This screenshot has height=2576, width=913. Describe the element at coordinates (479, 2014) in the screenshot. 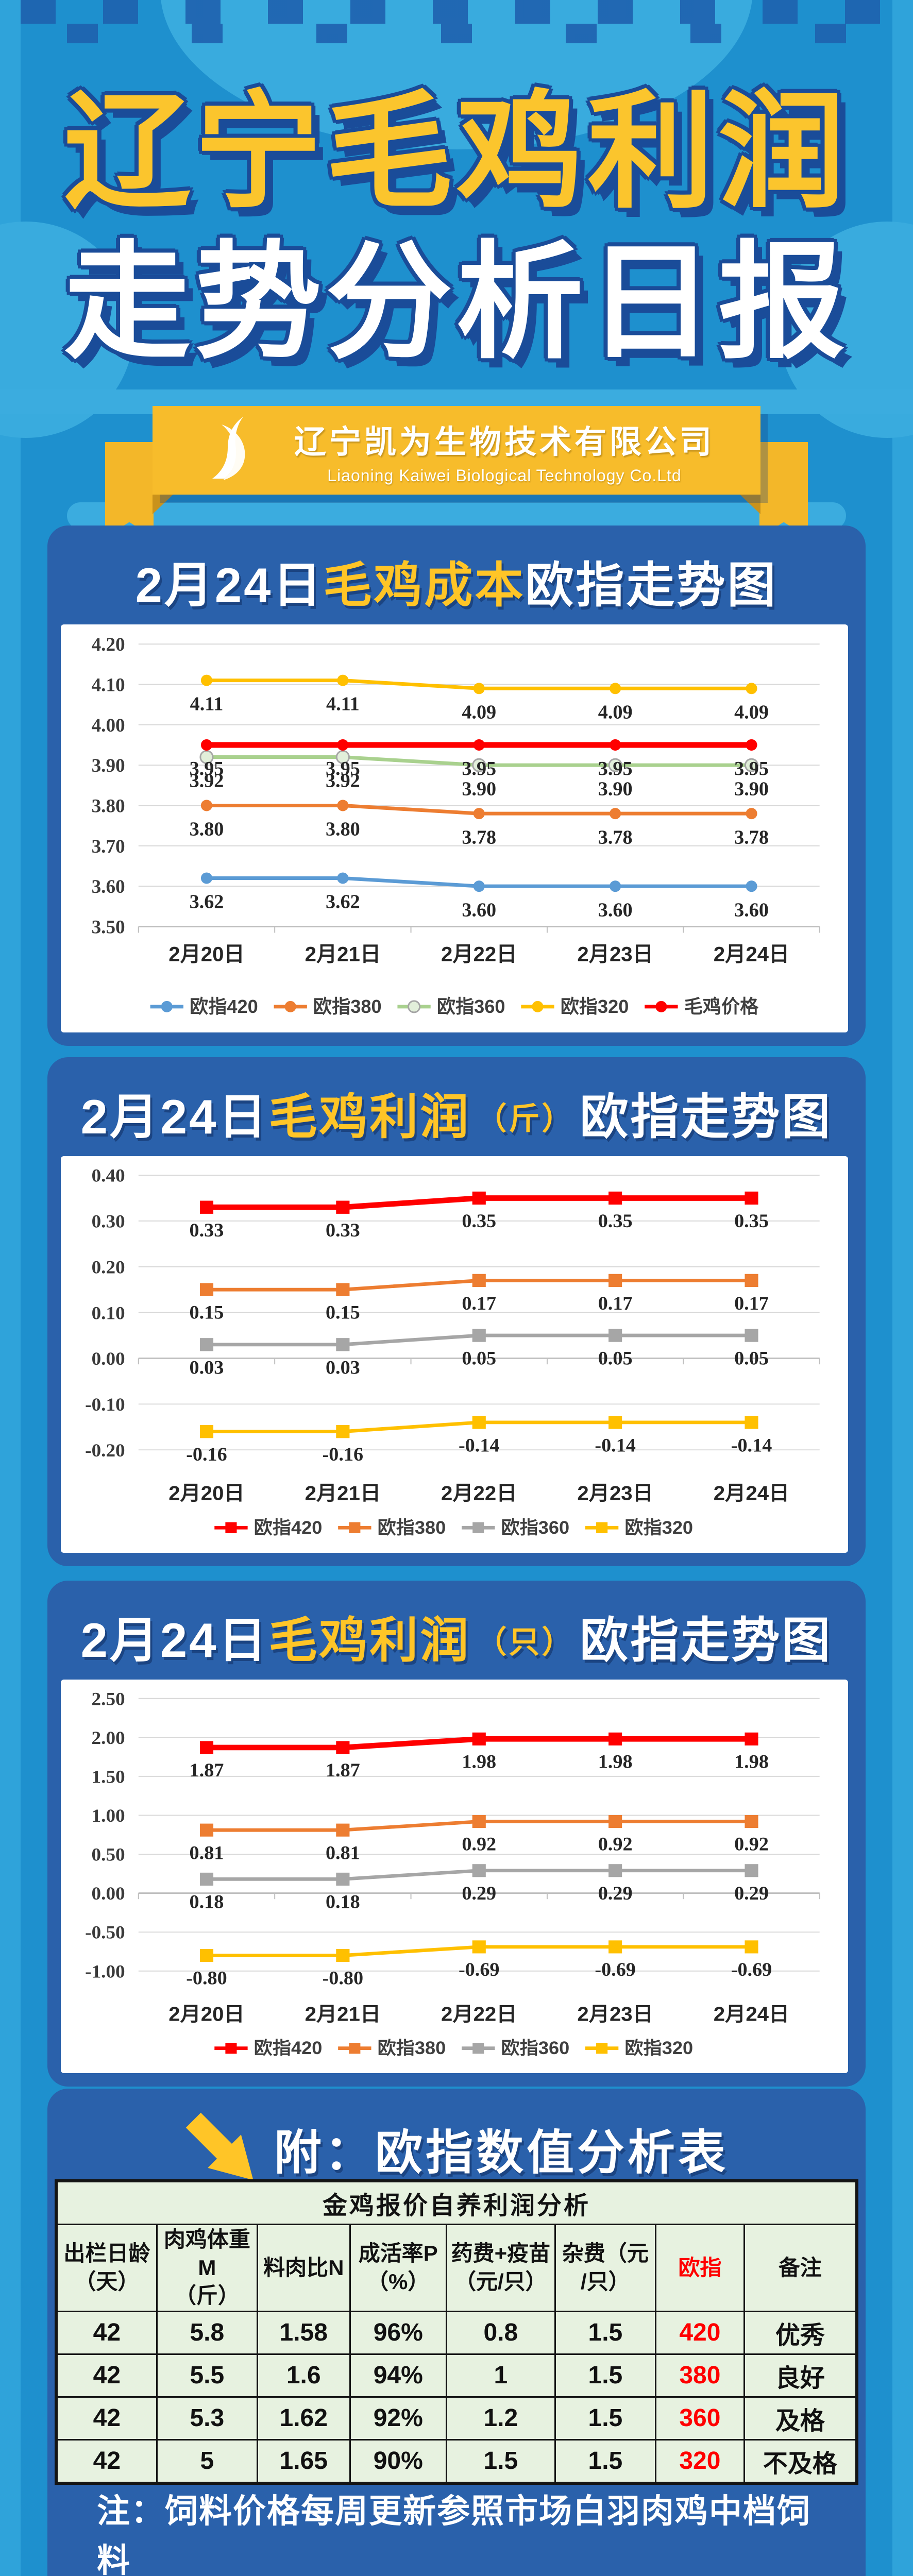

I see `svg-text: 2月22日` at that location.